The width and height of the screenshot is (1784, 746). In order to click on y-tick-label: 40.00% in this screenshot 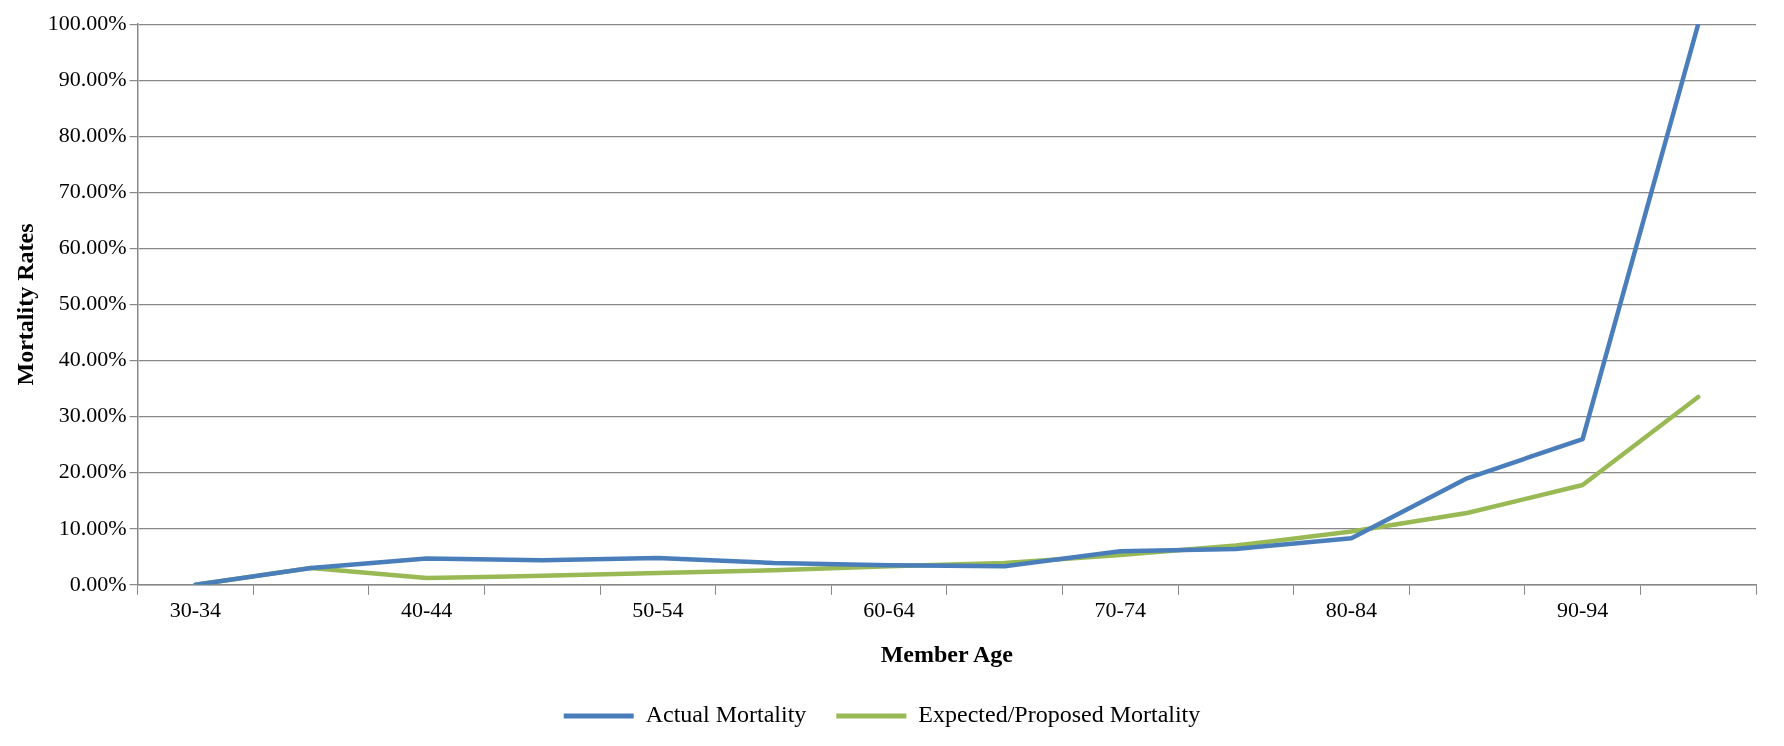, I will do `click(92, 359)`.